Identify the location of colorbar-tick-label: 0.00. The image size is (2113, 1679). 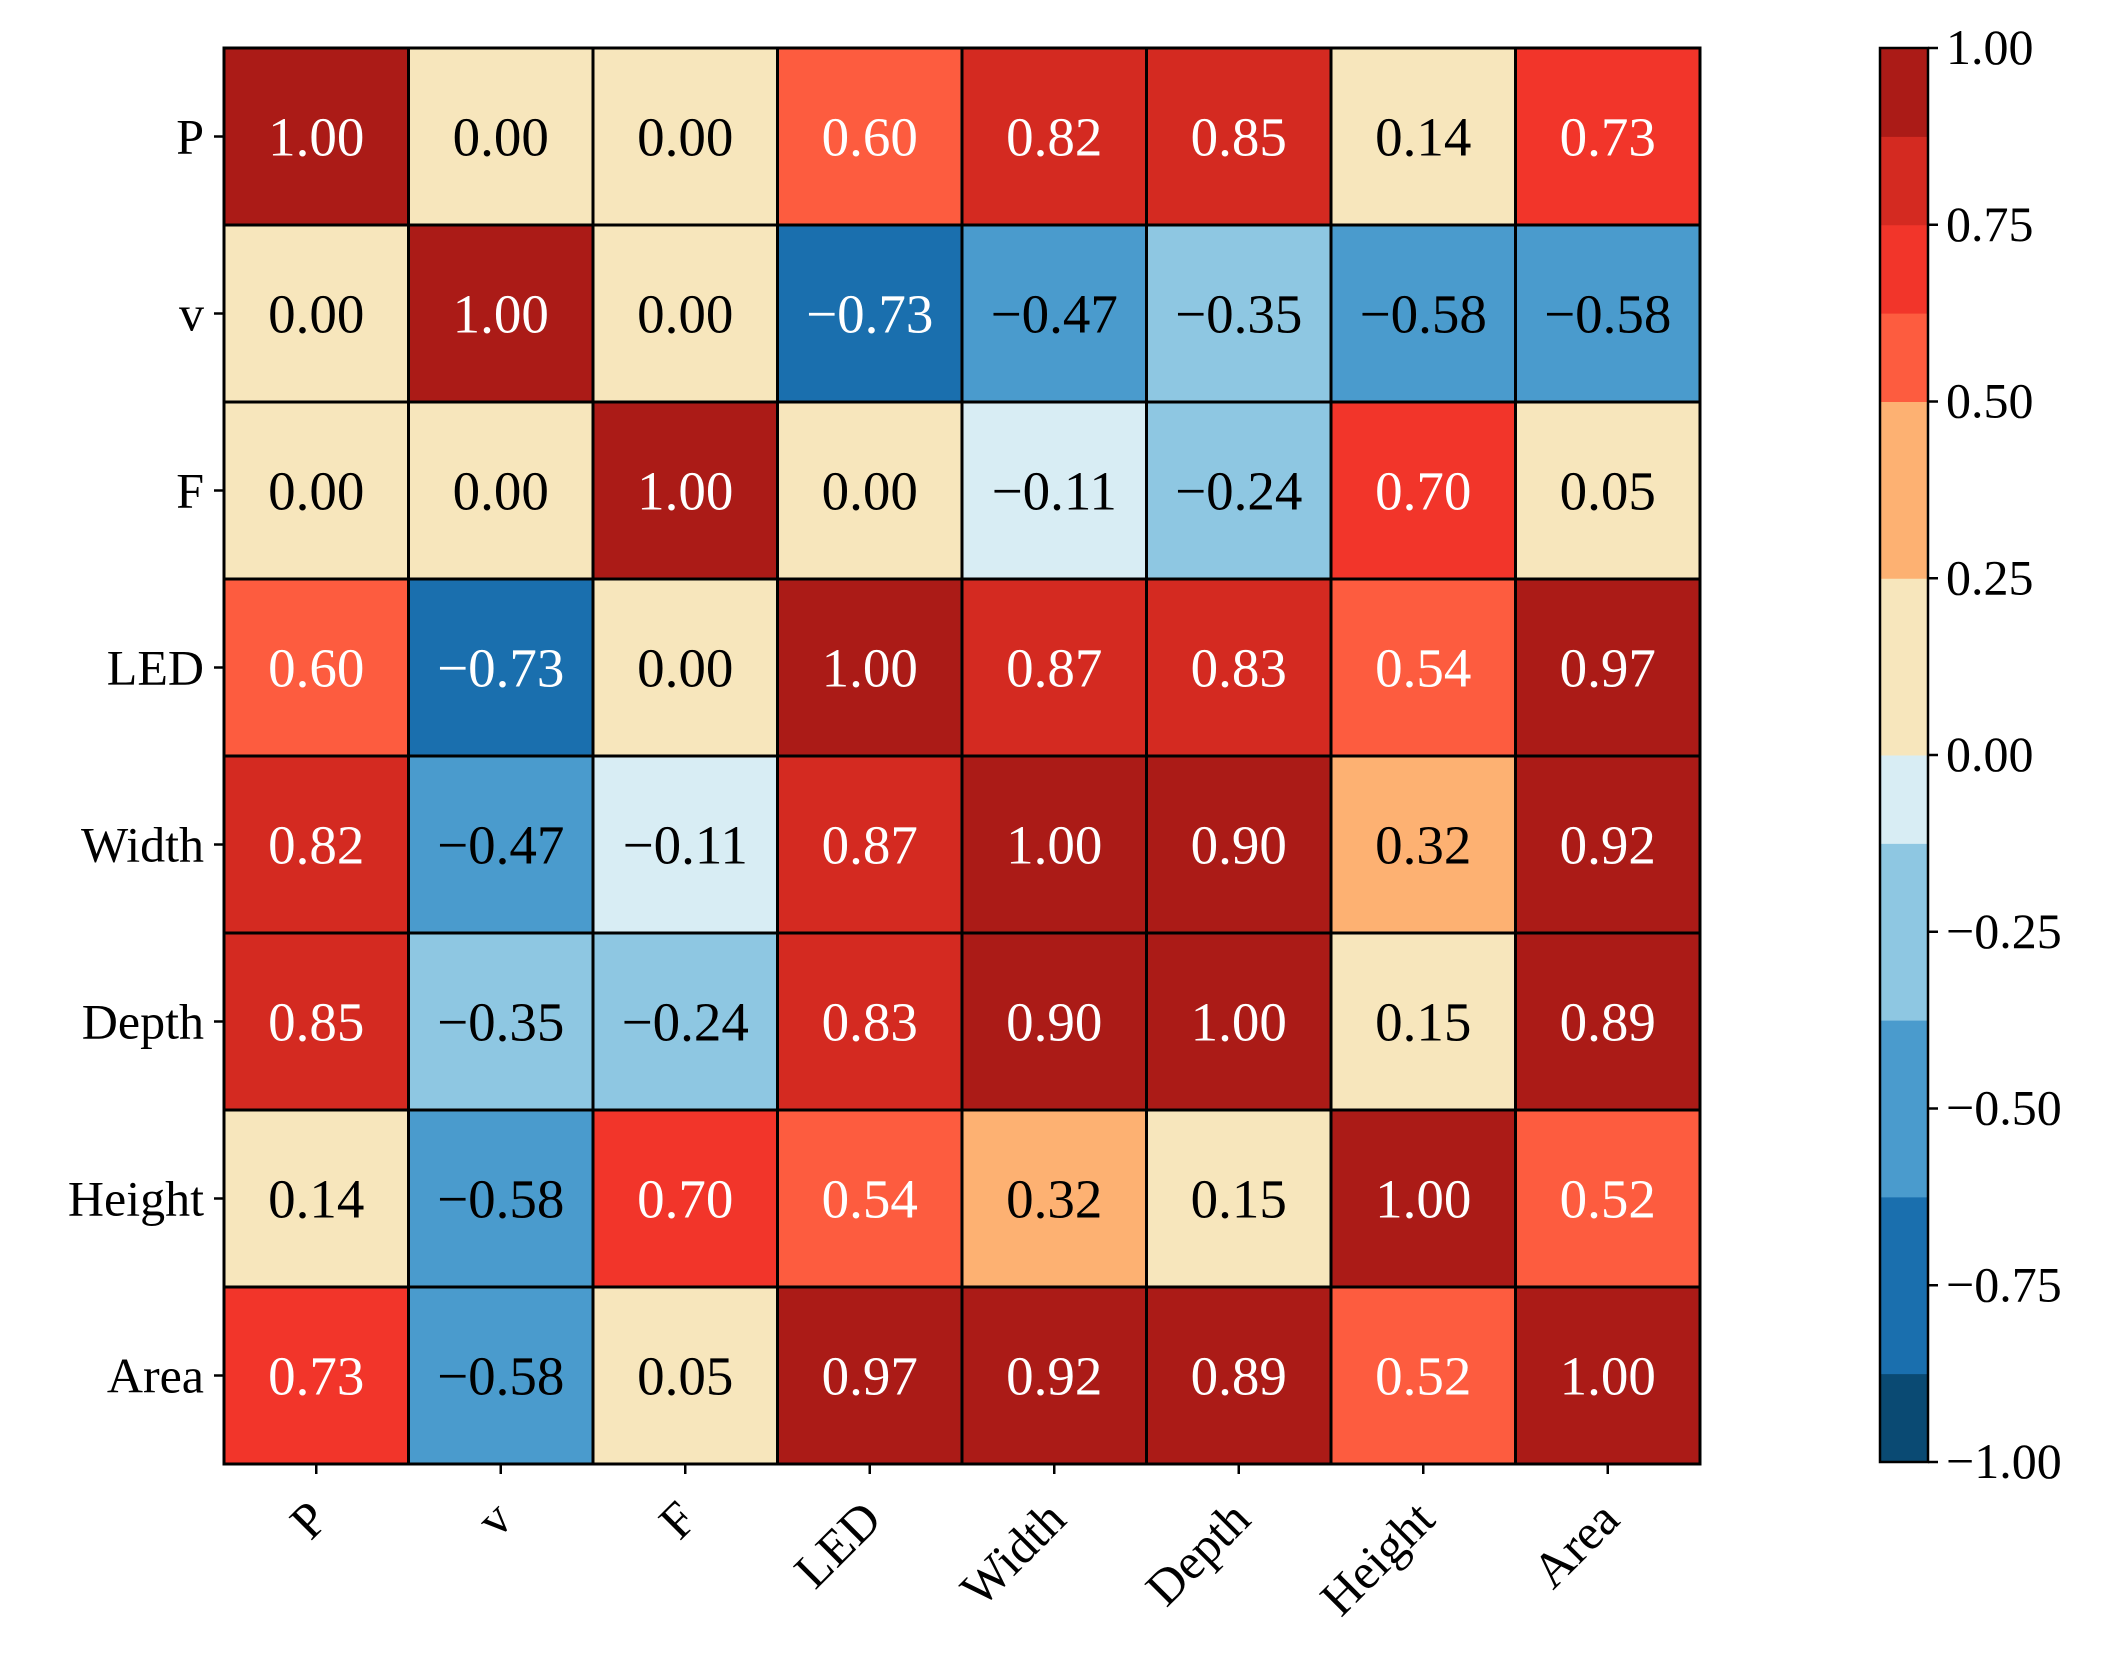
(1990, 754).